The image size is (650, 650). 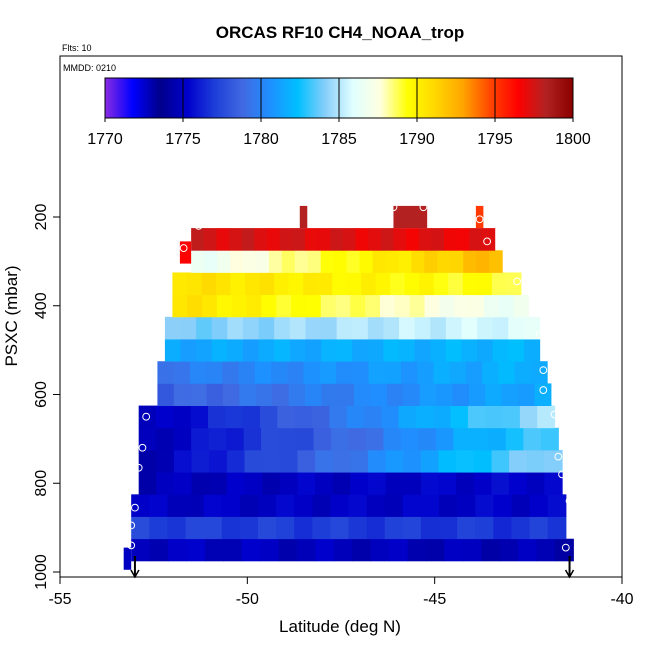 I want to click on y-axis: 200 400 600 800 1000, so click(x=46, y=397).